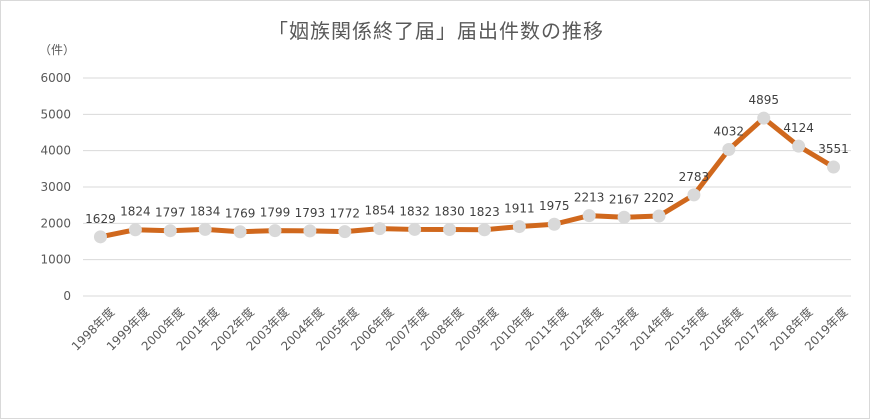 The image size is (870, 420). I want to click on data-label: 1911, so click(519, 209).